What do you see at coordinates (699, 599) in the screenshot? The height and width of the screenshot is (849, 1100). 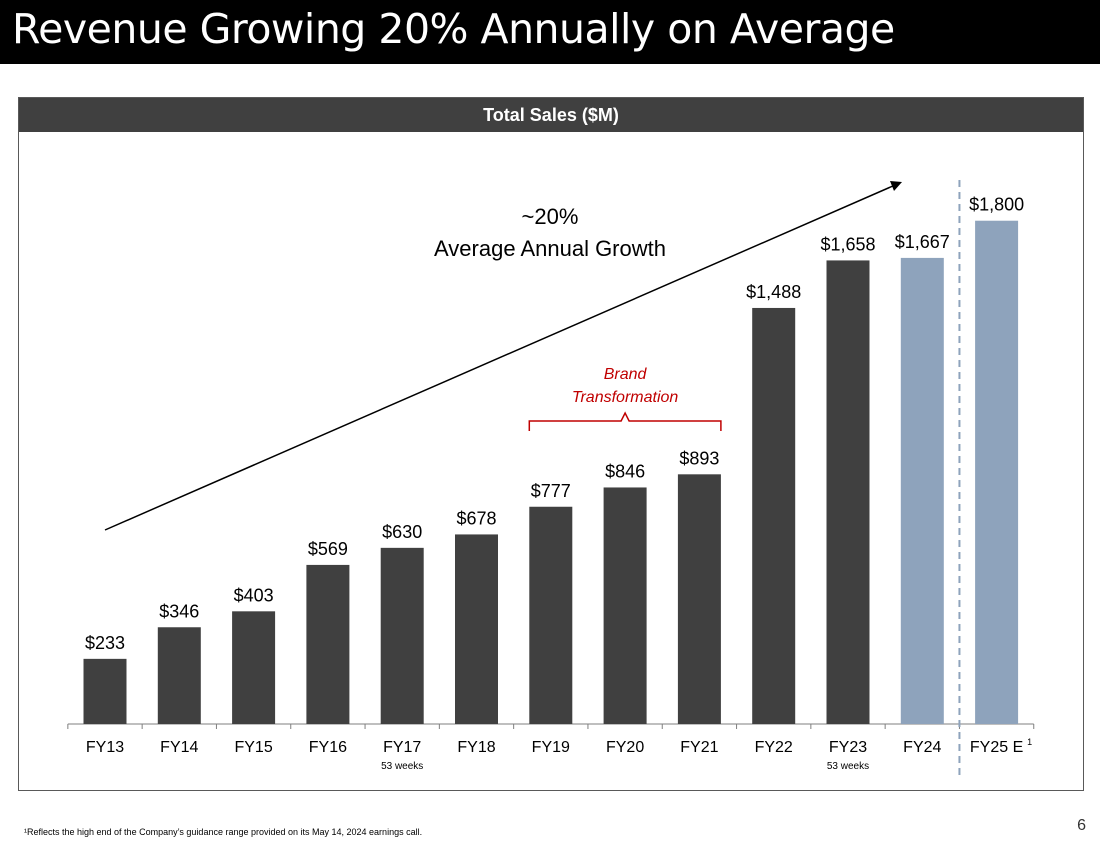 I see `bar-fy21` at bounding box center [699, 599].